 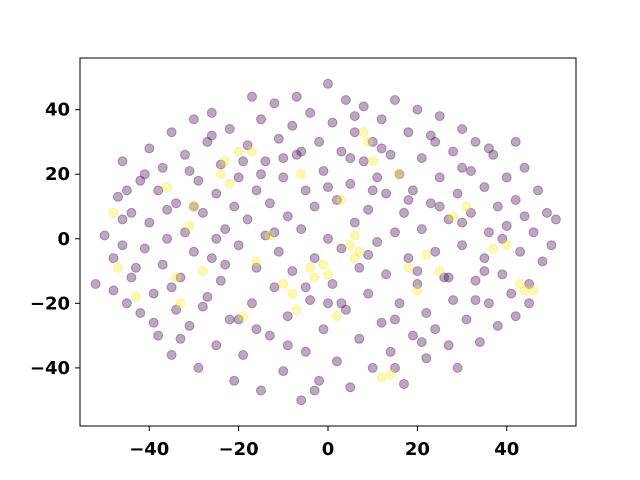 What do you see at coordinates (57, 110) in the screenshot?
I see `y-tick-label: 40` at bounding box center [57, 110].